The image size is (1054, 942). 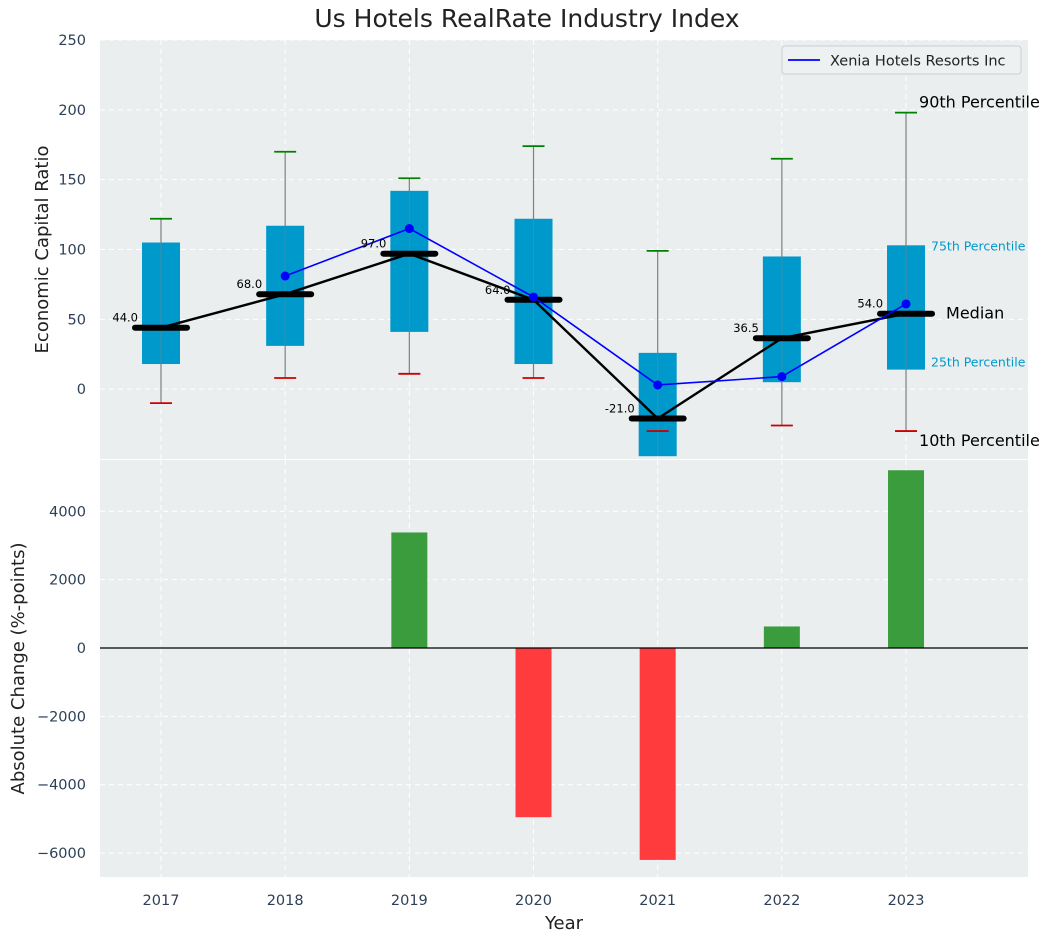 I want to click on median-value-label: 54.0, so click(x=870, y=304).